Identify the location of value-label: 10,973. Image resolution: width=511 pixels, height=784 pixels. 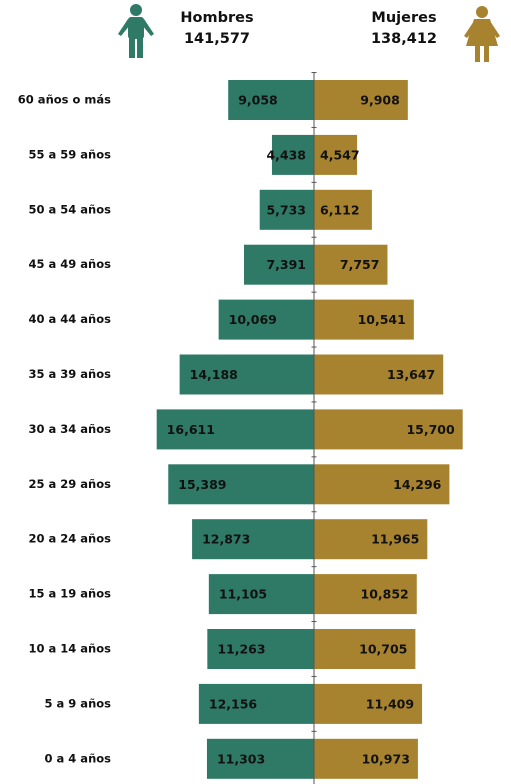
(386, 758).